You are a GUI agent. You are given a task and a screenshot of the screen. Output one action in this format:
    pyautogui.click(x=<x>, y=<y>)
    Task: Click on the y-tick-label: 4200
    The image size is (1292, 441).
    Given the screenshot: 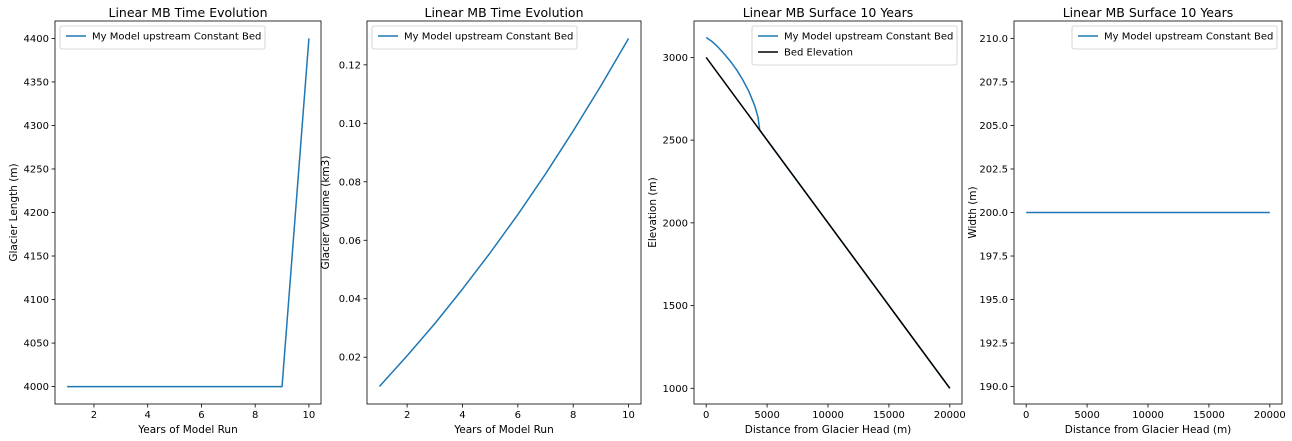 What is the action you would take?
    pyautogui.click(x=36, y=213)
    